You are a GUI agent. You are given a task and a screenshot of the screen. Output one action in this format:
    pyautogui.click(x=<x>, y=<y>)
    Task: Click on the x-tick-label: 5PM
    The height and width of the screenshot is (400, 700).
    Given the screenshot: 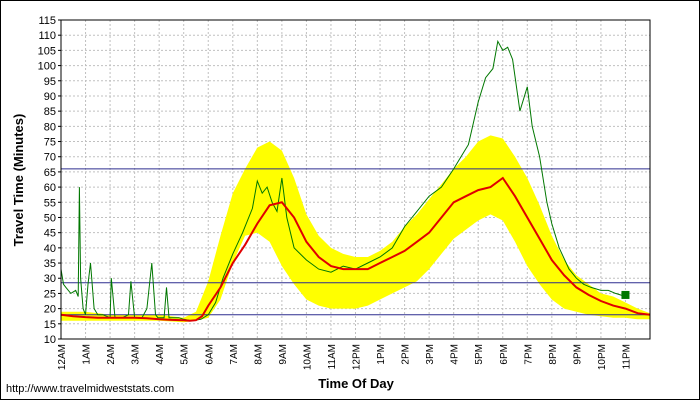 What is the action you would take?
    pyautogui.click(x=479, y=354)
    